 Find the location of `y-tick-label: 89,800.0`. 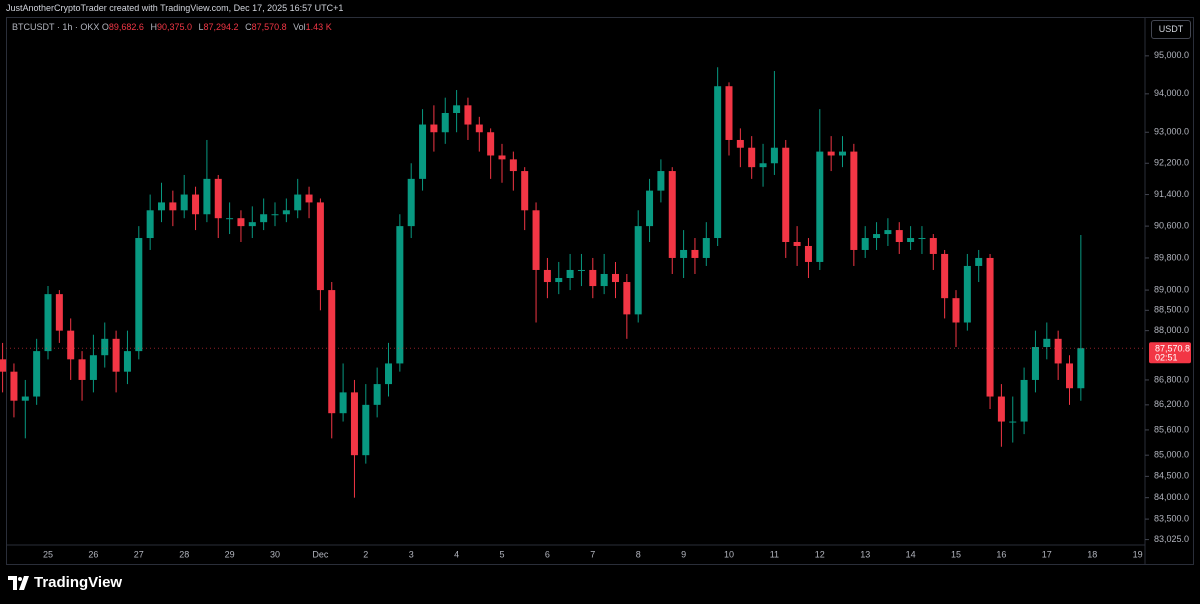

y-tick-label: 89,800.0 is located at coordinates (1171, 257).